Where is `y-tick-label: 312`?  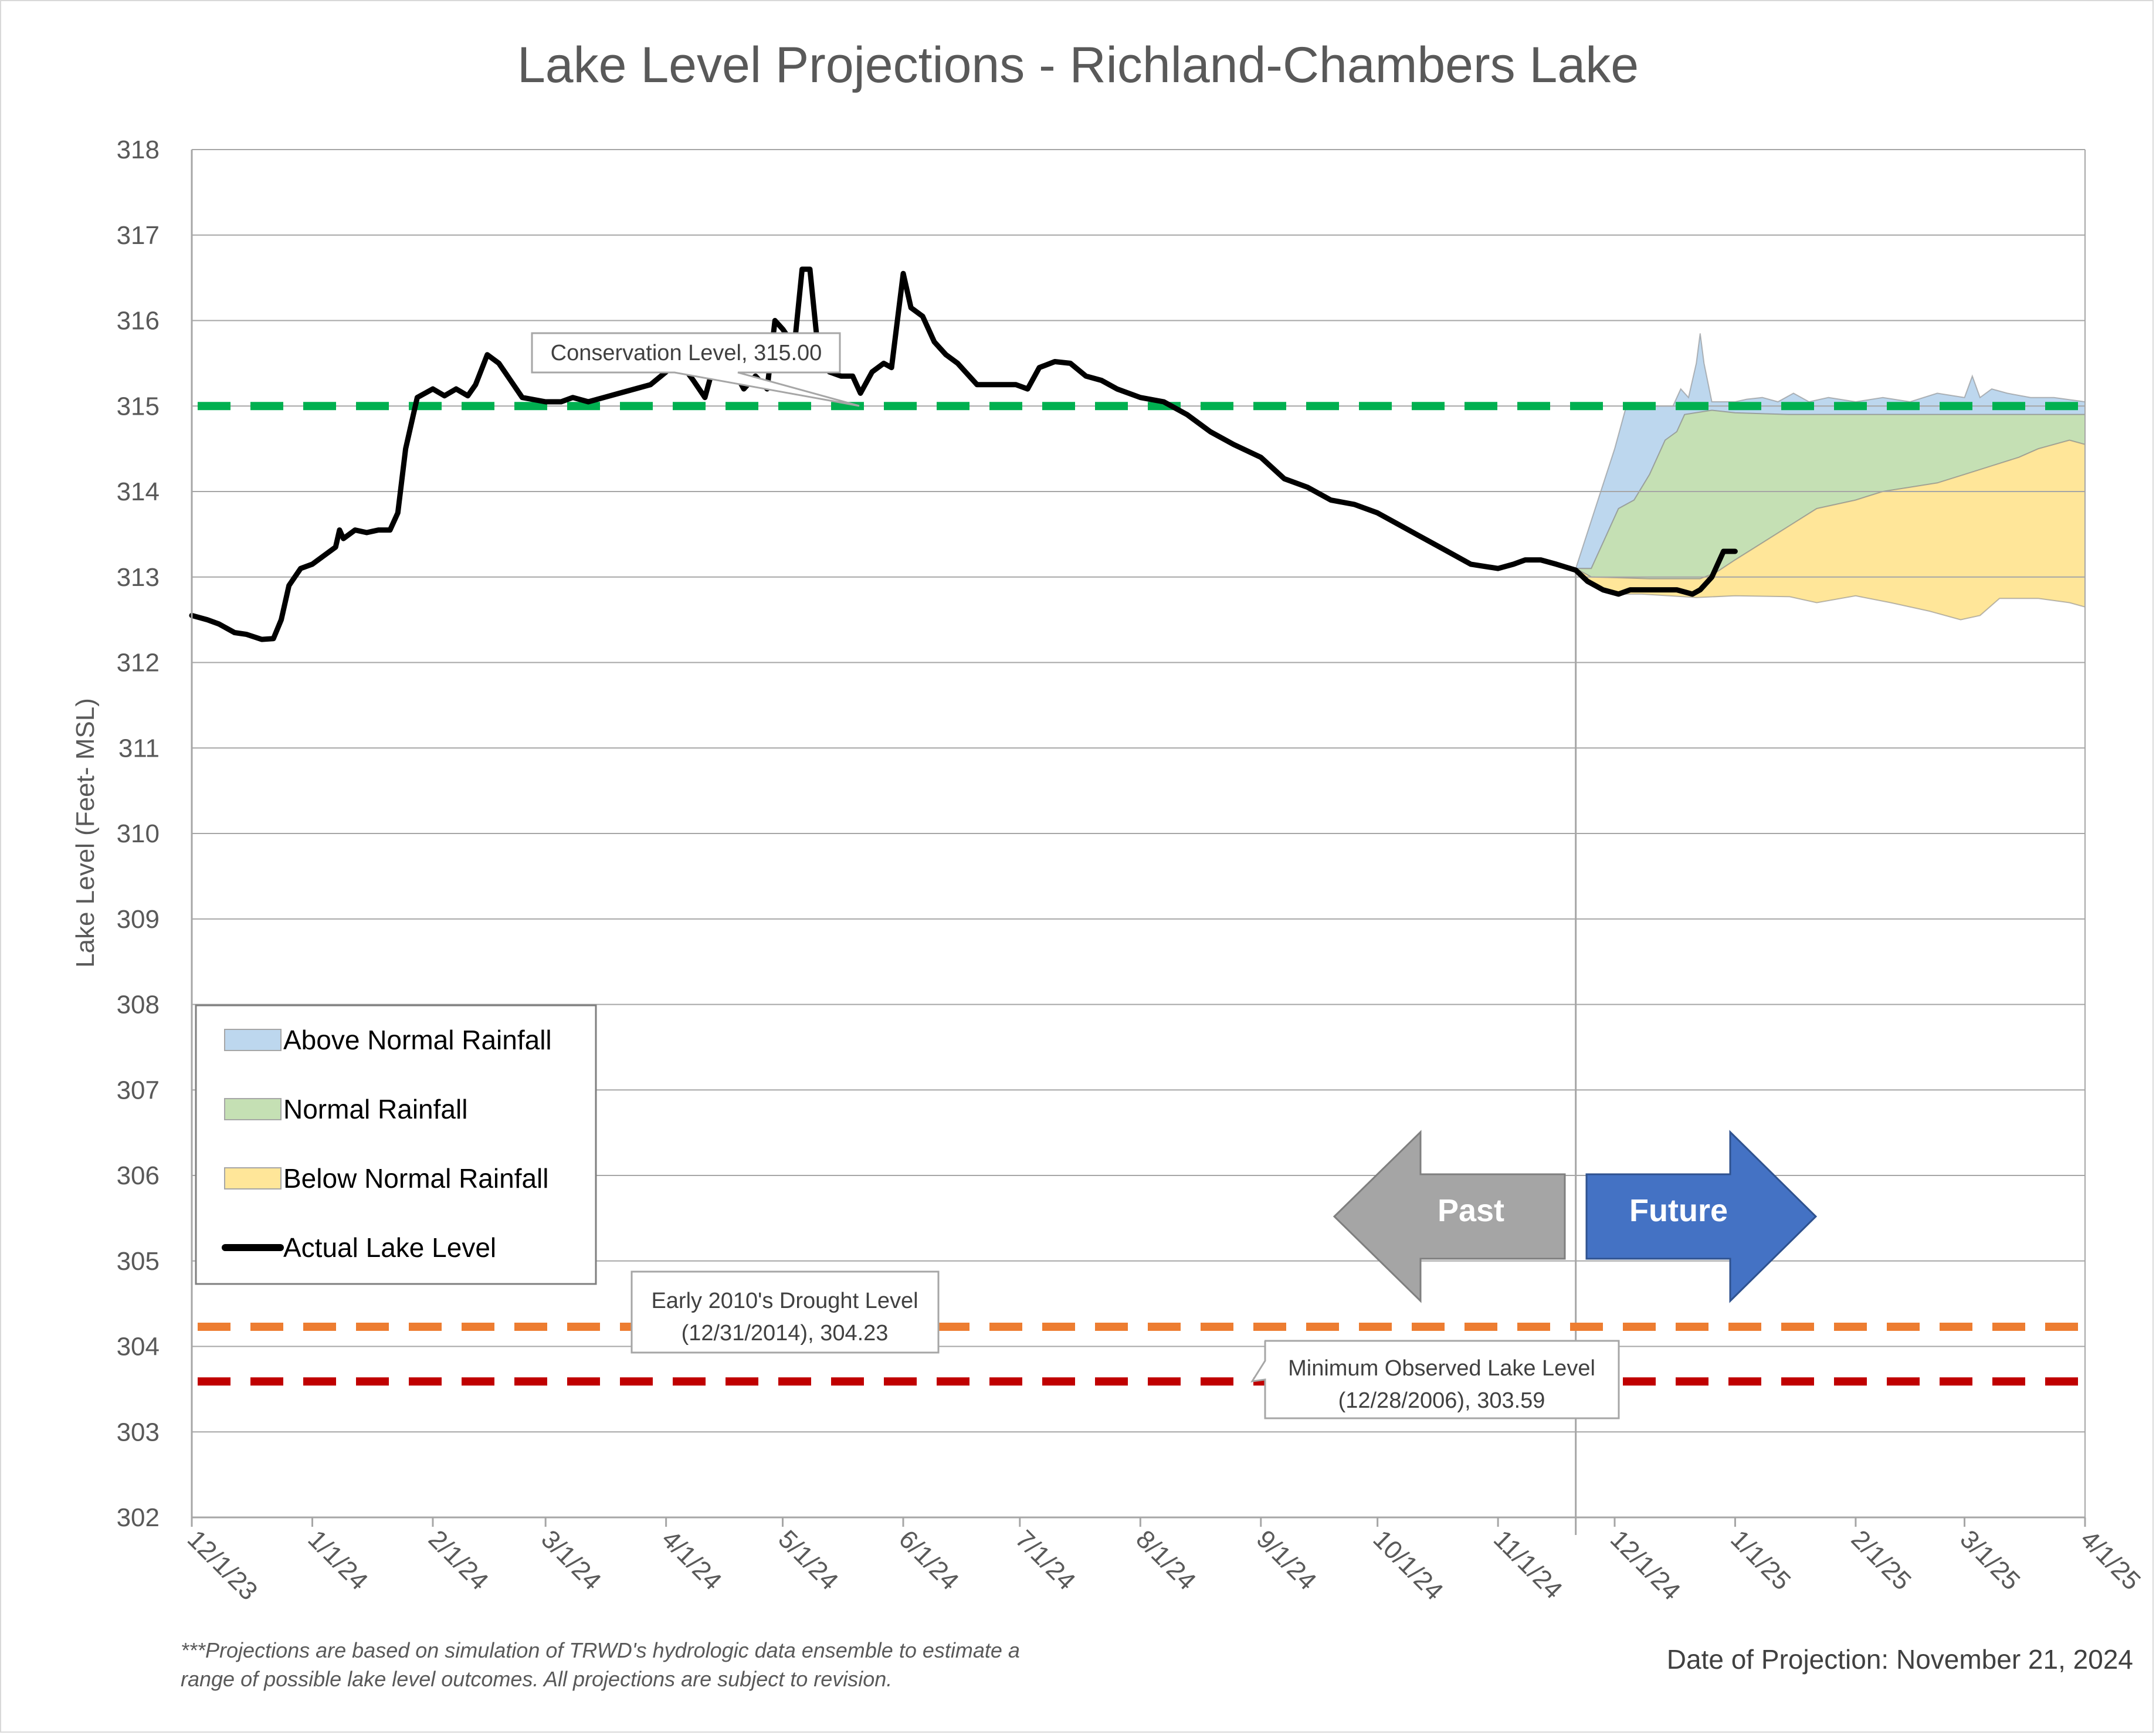
y-tick-label: 312 is located at coordinates (138, 663).